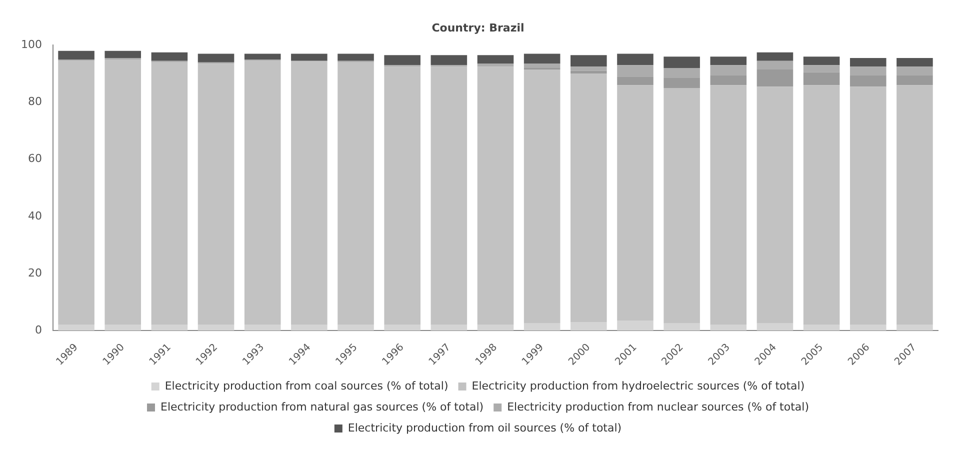 Image resolution: width=972 pixels, height=461 pixels. What do you see at coordinates (306, 385) in the screenshot?
I see `legend-label: Electricity production from coal sources (% of total)` at bounding box center [306, 385].